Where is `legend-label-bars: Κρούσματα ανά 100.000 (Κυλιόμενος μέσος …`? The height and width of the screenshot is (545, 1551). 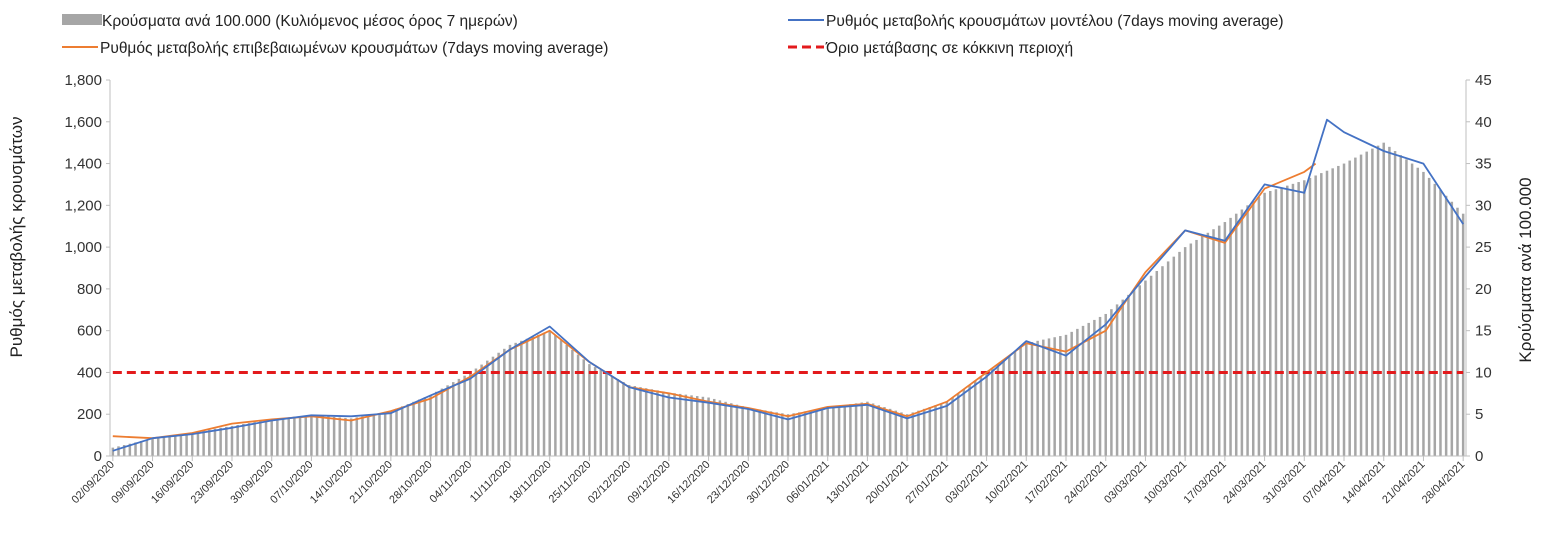 legend-label-bars: Κρούσματα ανά 100.000 (Κυλιόμενος μέσος … is located at coordinates (310, 21).